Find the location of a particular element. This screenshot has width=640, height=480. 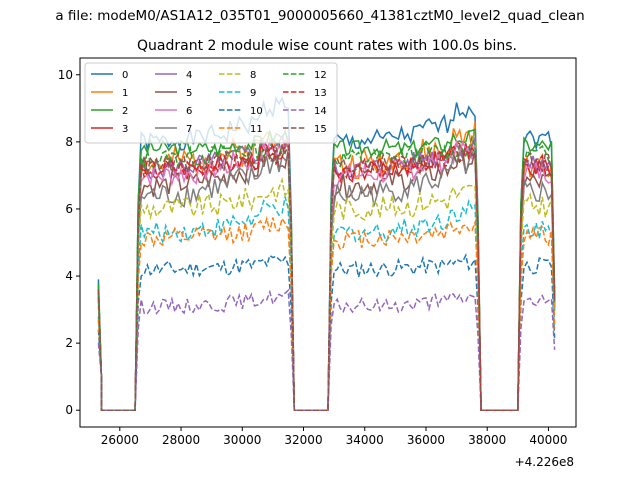

legend-item: 3 is located at coordinates (109, 129).